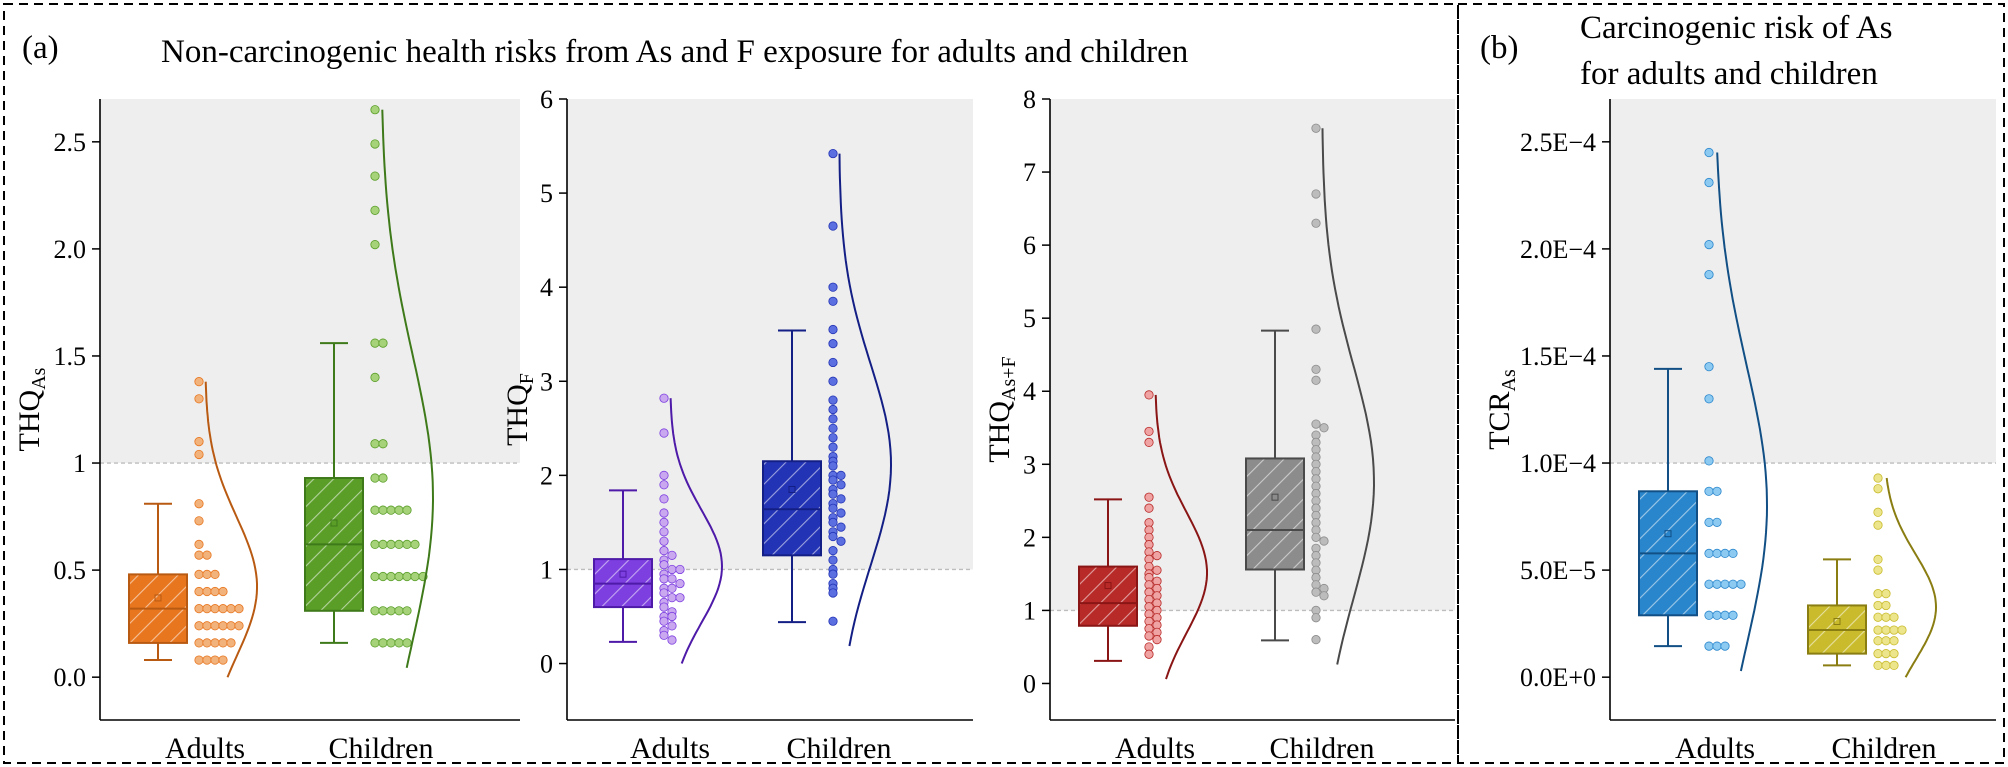 The image size is (2008, 767). Describe the element at coordinates (1029, 99) in the screenshot. I see `y-tick-label: 8` at that location.